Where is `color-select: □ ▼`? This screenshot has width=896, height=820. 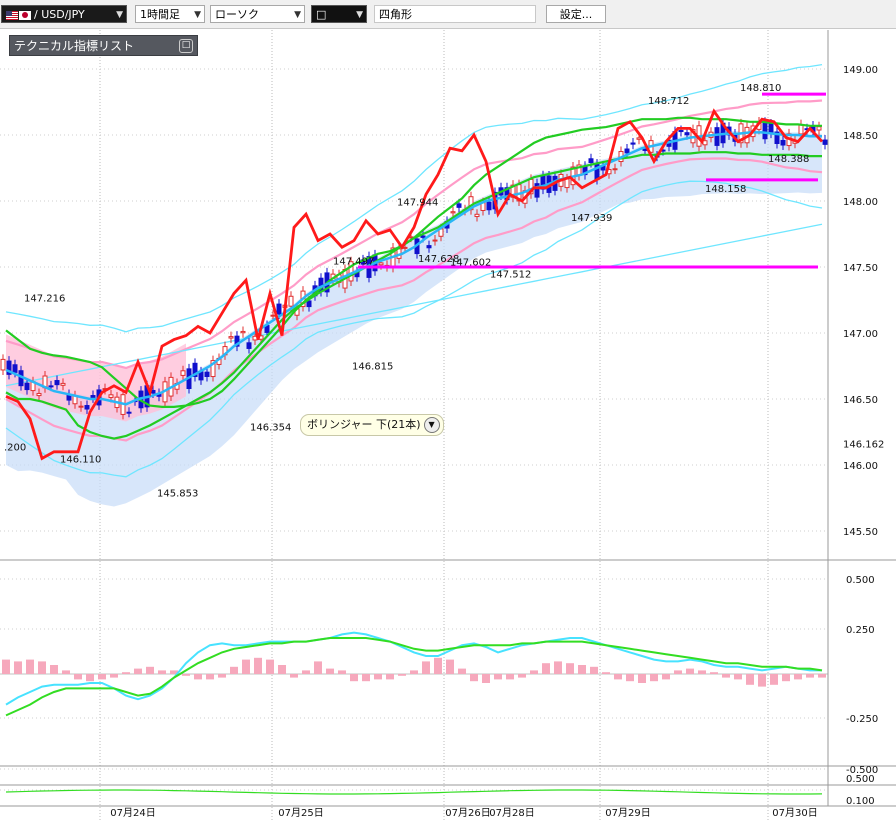 color-select: □ ▼ is located at coordinates (339, 14).